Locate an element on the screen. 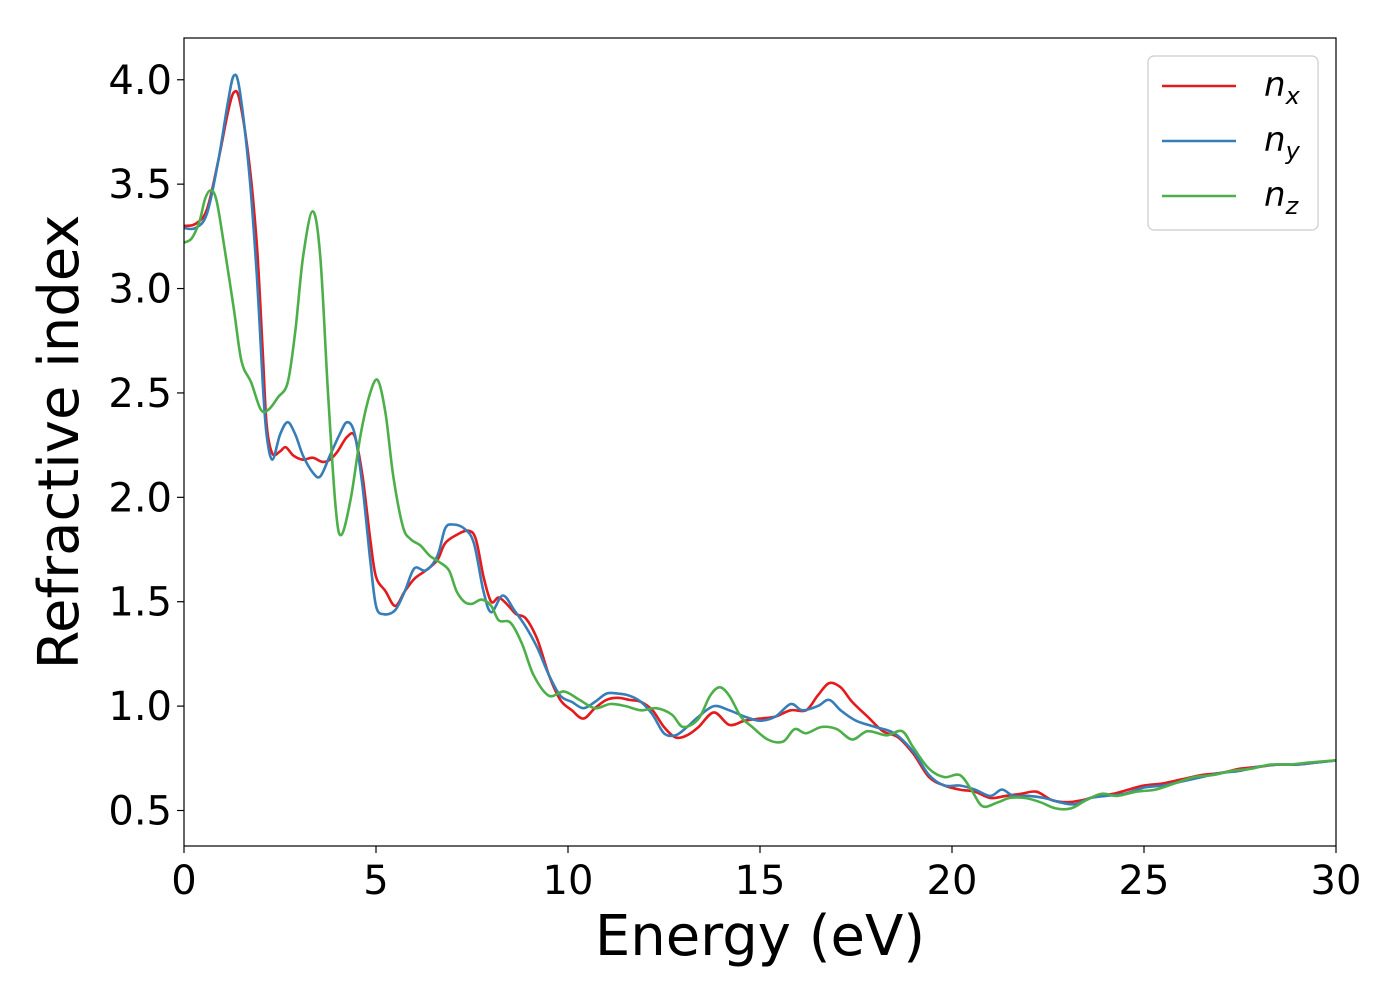 Image resolution: width=1400 pixels, height=1000 pixels. x-axis-label: Energy (eV) is located at coordinates (760, 936).